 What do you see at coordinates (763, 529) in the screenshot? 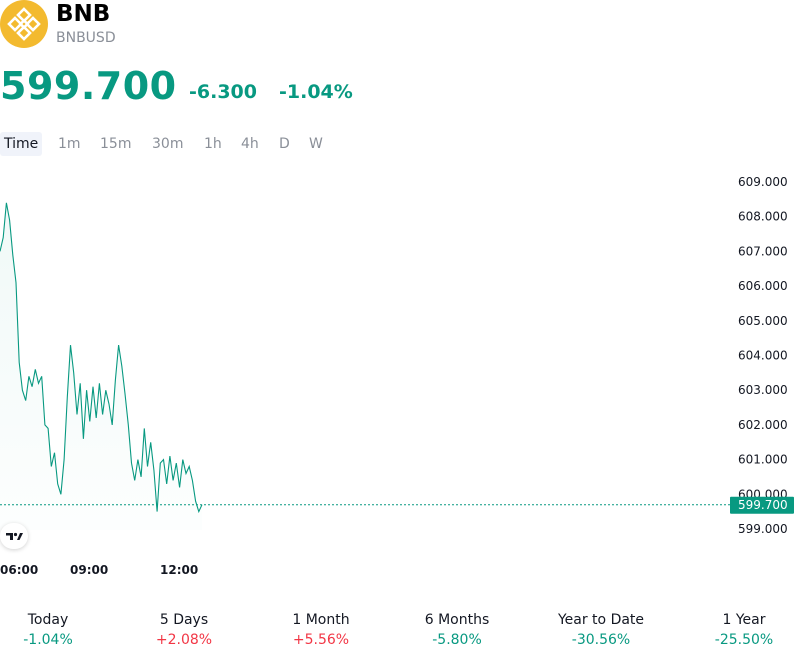
I see `y-axis-tick-label: 599.000` at bounding box center [763, 529].